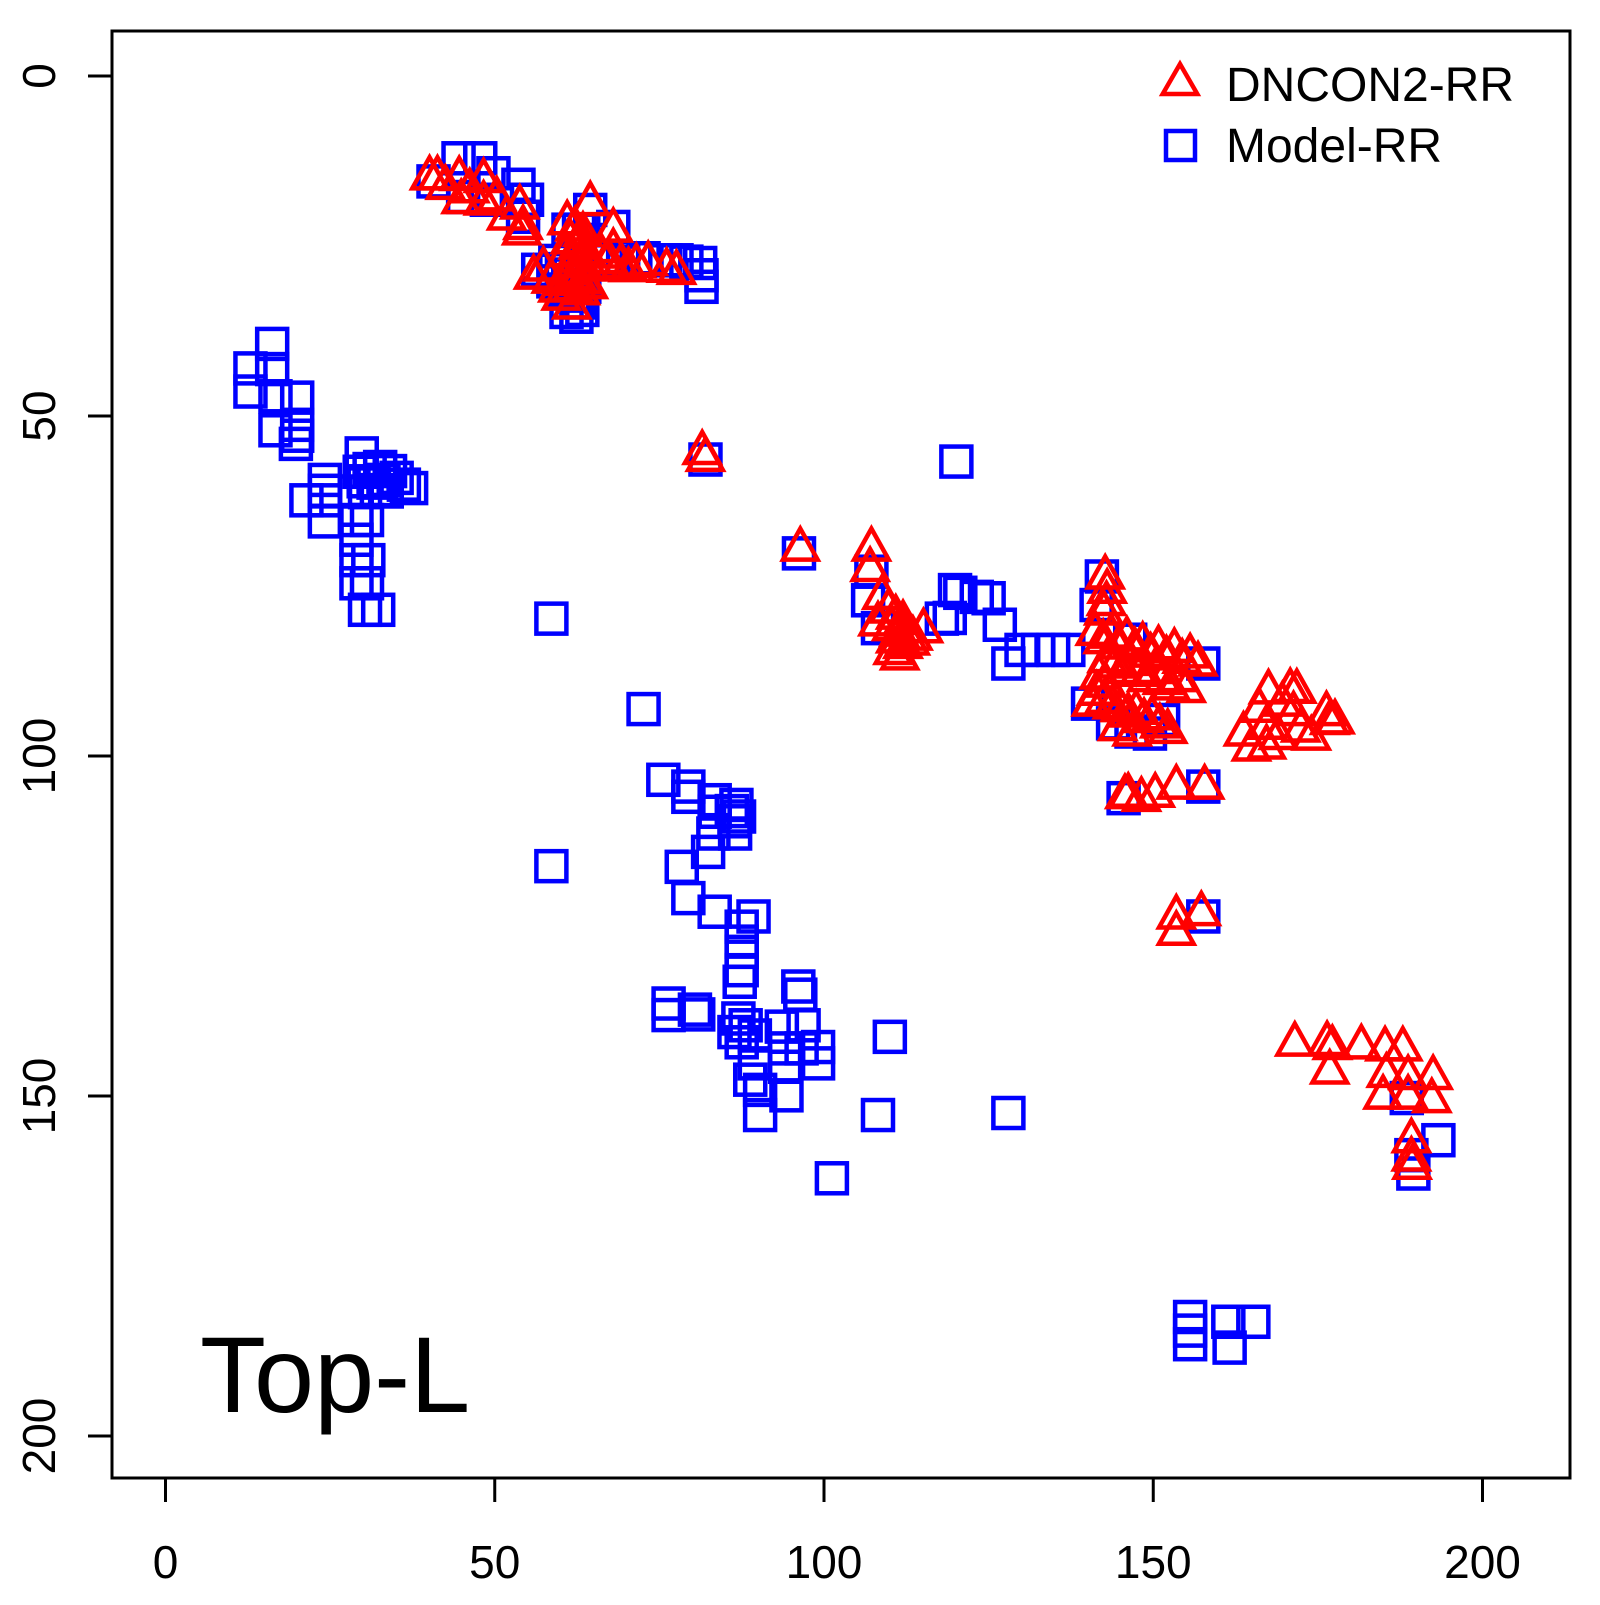 Image resolution: width=1600 pixels, height=1605 pixels. I want to click on legend-label-model-rr: Model-RR, so click(1334, 146).